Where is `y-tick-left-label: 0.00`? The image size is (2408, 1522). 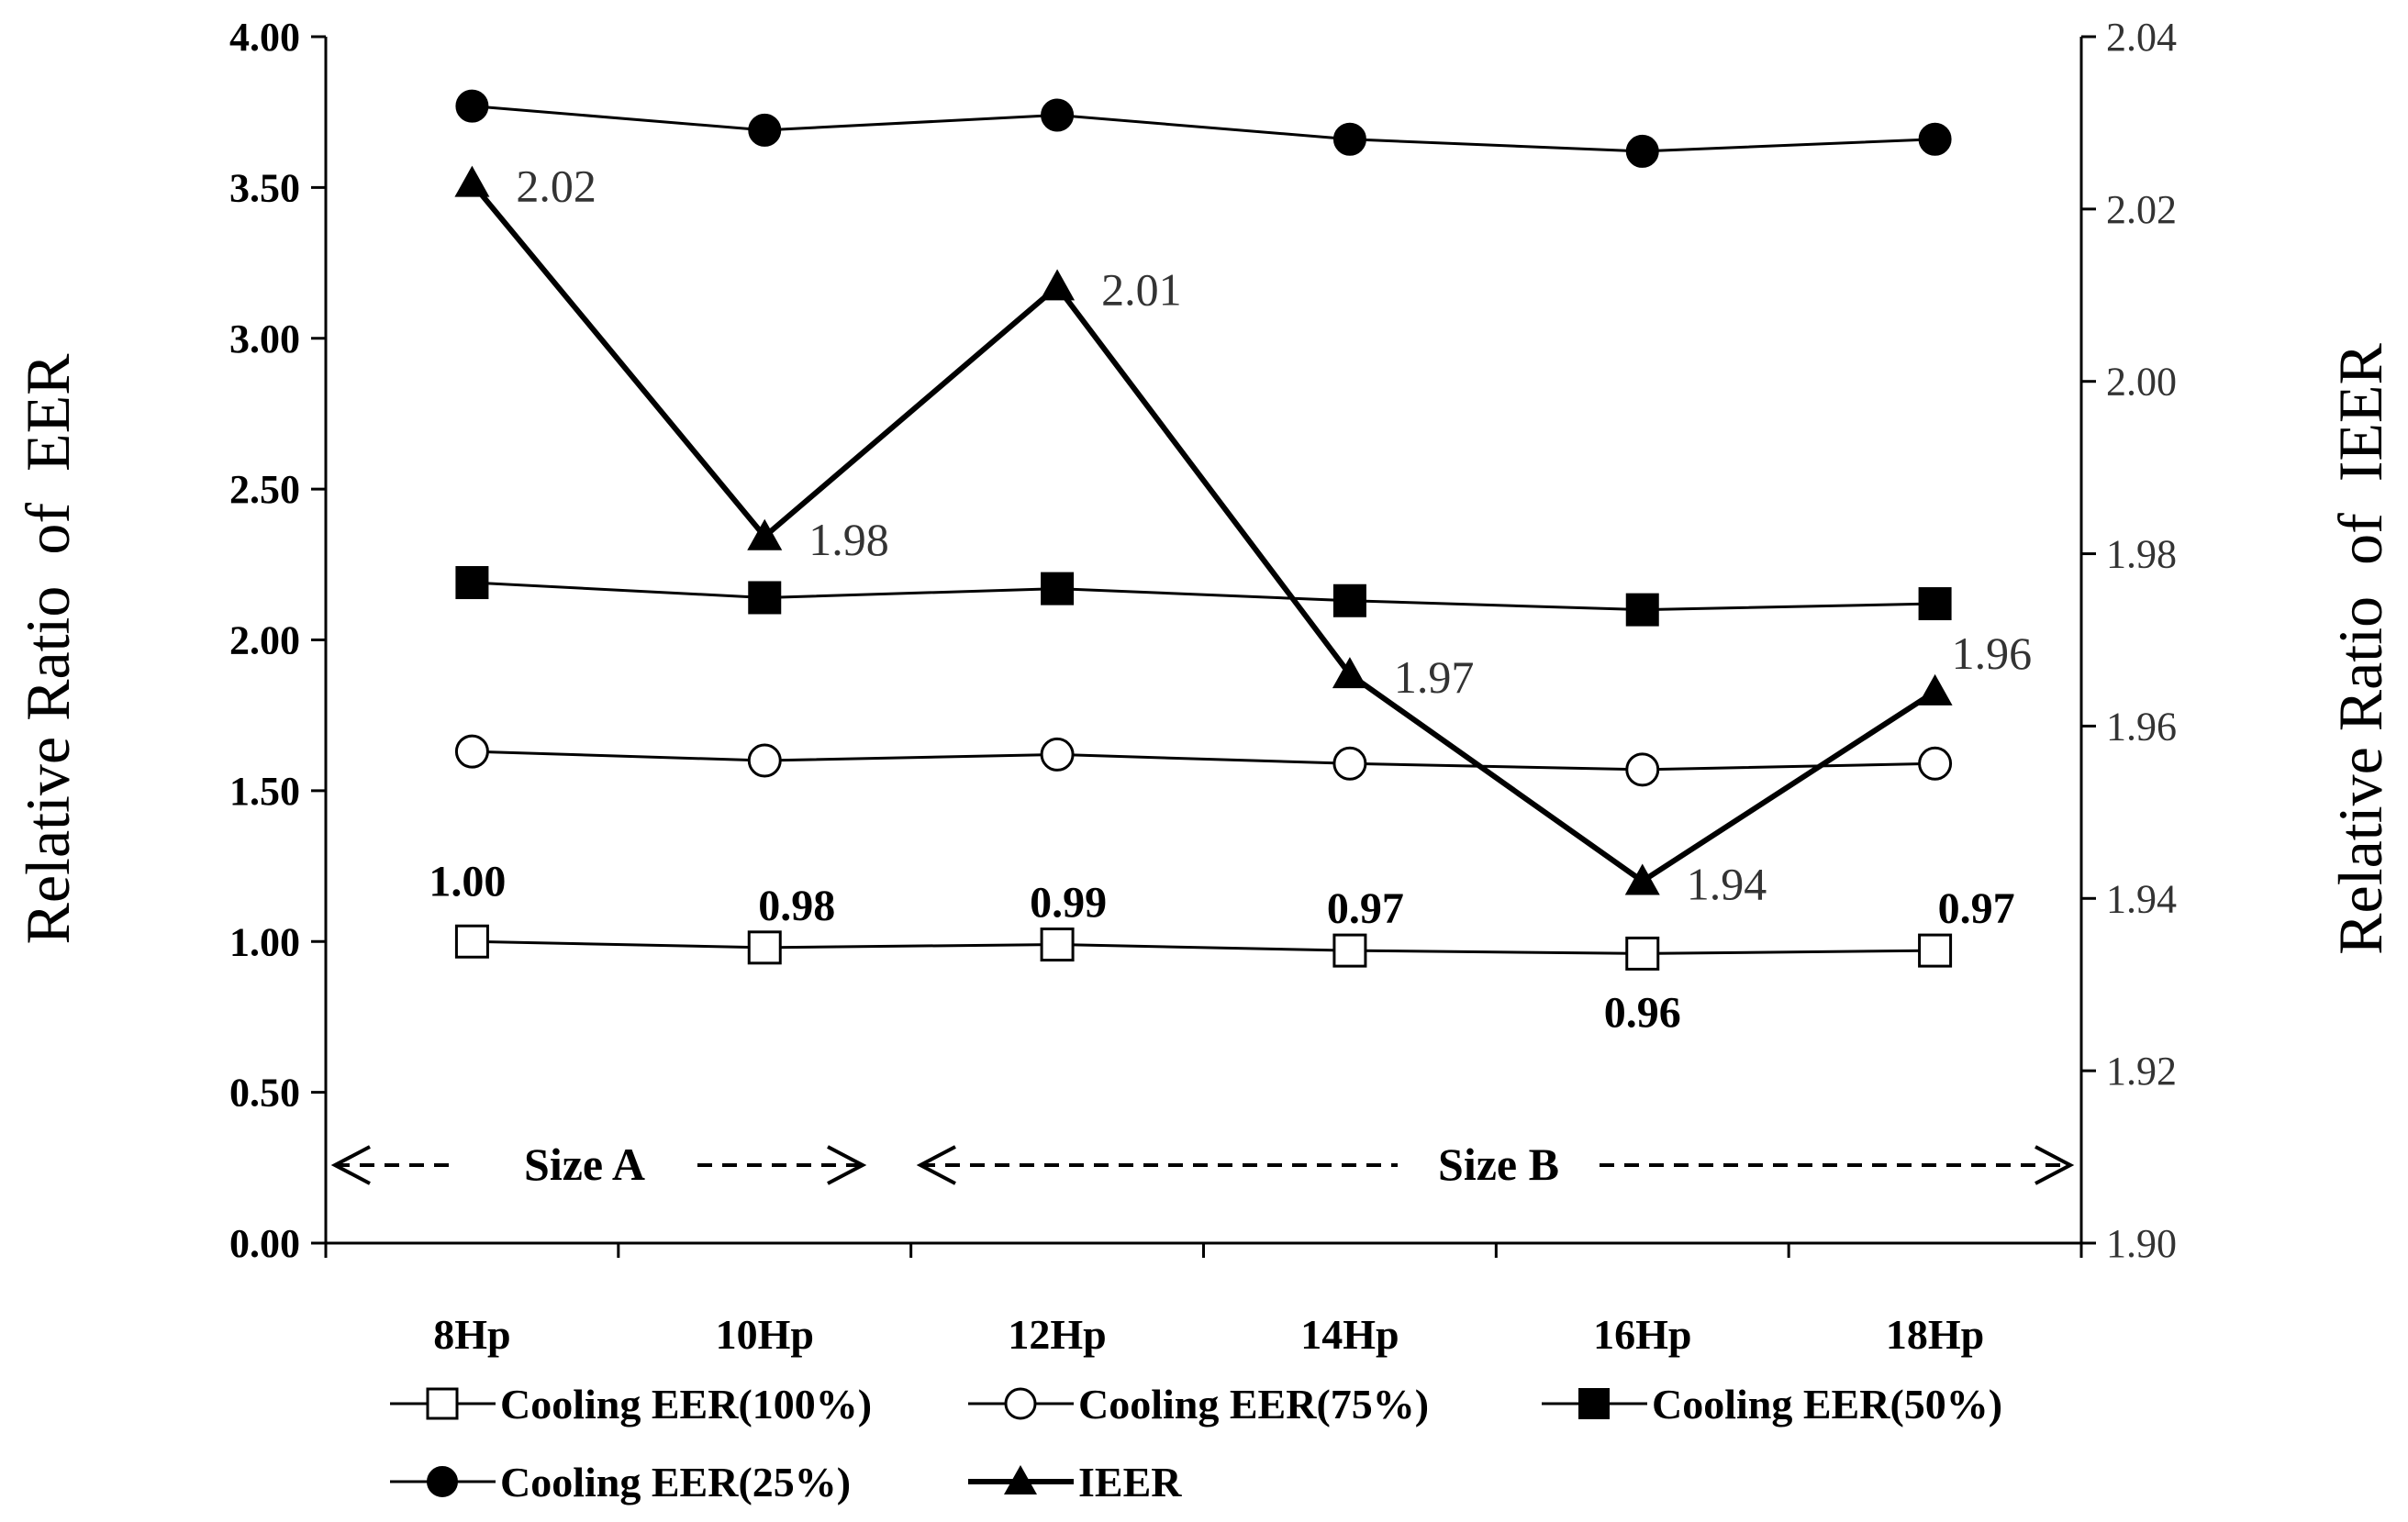
y-tick-left-label: 0.00 is located at coordinates (264, 1243).